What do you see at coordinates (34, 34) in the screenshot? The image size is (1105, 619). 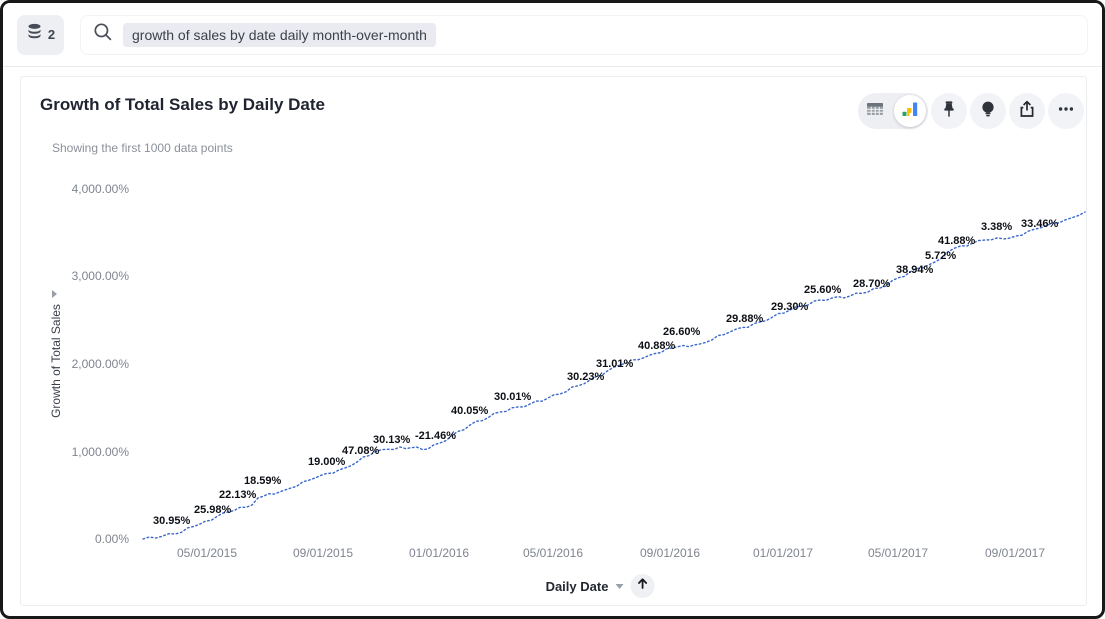 I see `database-icon` at bounding box center [34, 34].